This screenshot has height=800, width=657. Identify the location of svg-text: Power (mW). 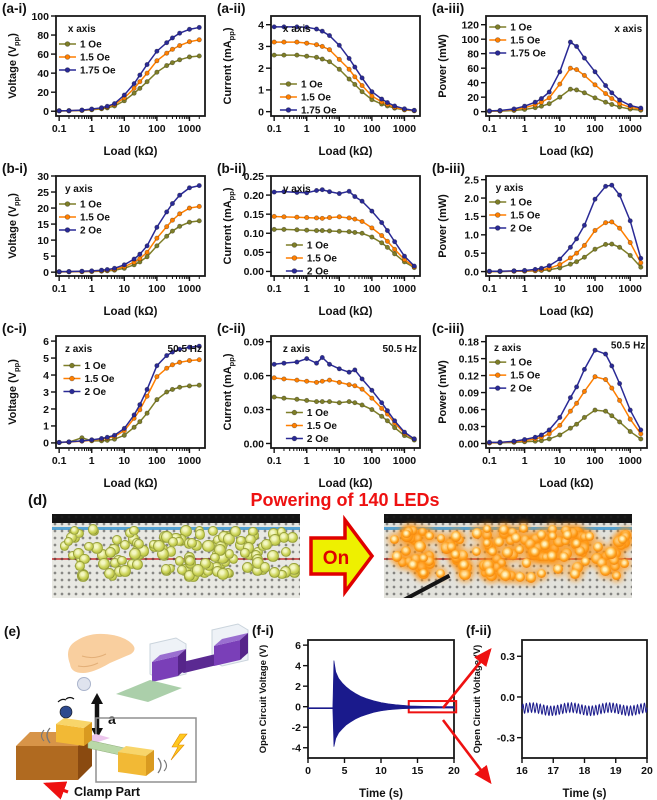
(443, 226).